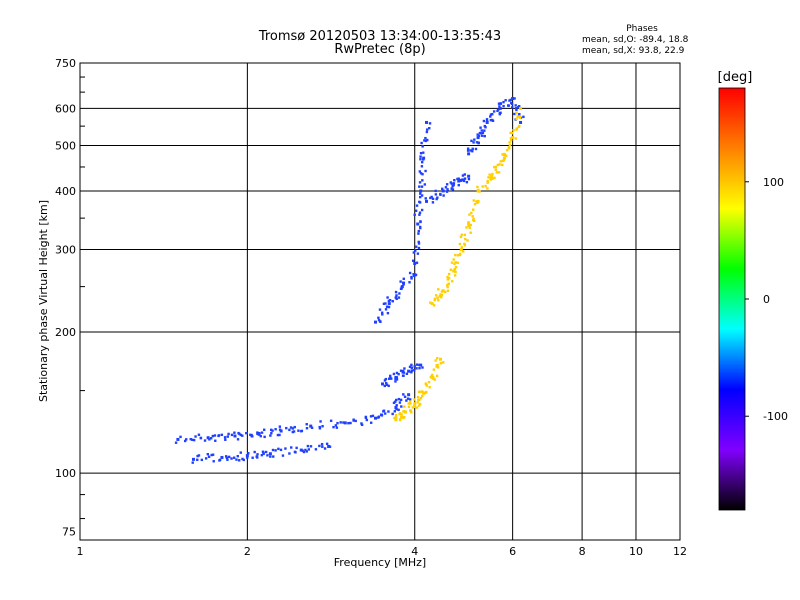 The height and width of the screenshot is (600, 800). Describe the element at coordinates (65, 63) in the screenshot. I see `y-tick-label: 750` at that location.